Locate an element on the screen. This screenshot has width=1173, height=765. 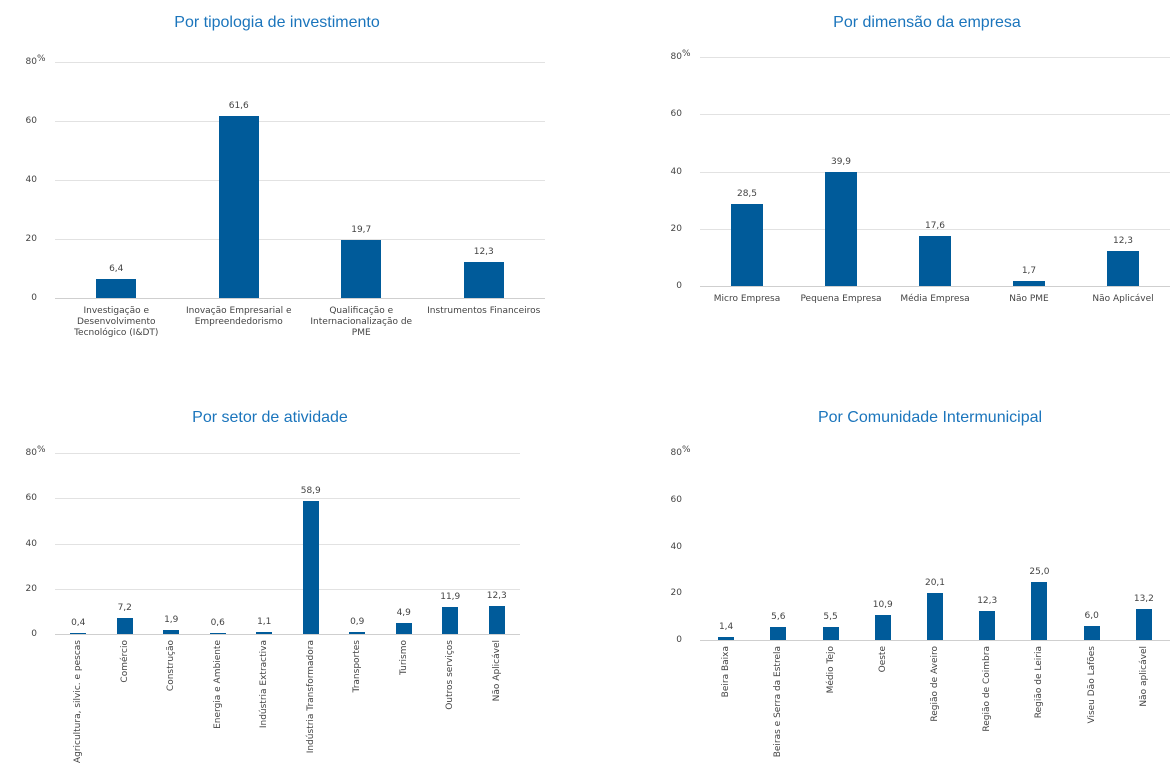
x-tick-label: Não aplicável is located at coordinates (1143, 676).